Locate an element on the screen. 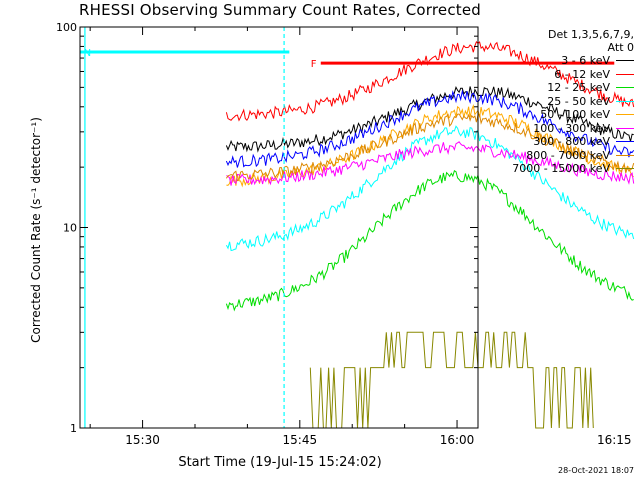 The image size is (640, 480). annotation-label-F: F is located at coordinates (314, 64).